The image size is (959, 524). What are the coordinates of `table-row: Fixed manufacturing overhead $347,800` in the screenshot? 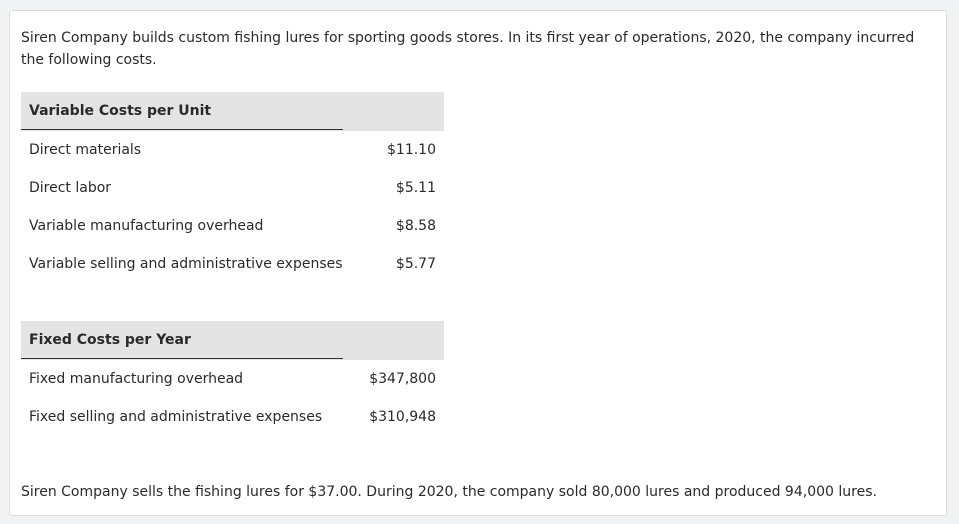 It's located at (232, 379).